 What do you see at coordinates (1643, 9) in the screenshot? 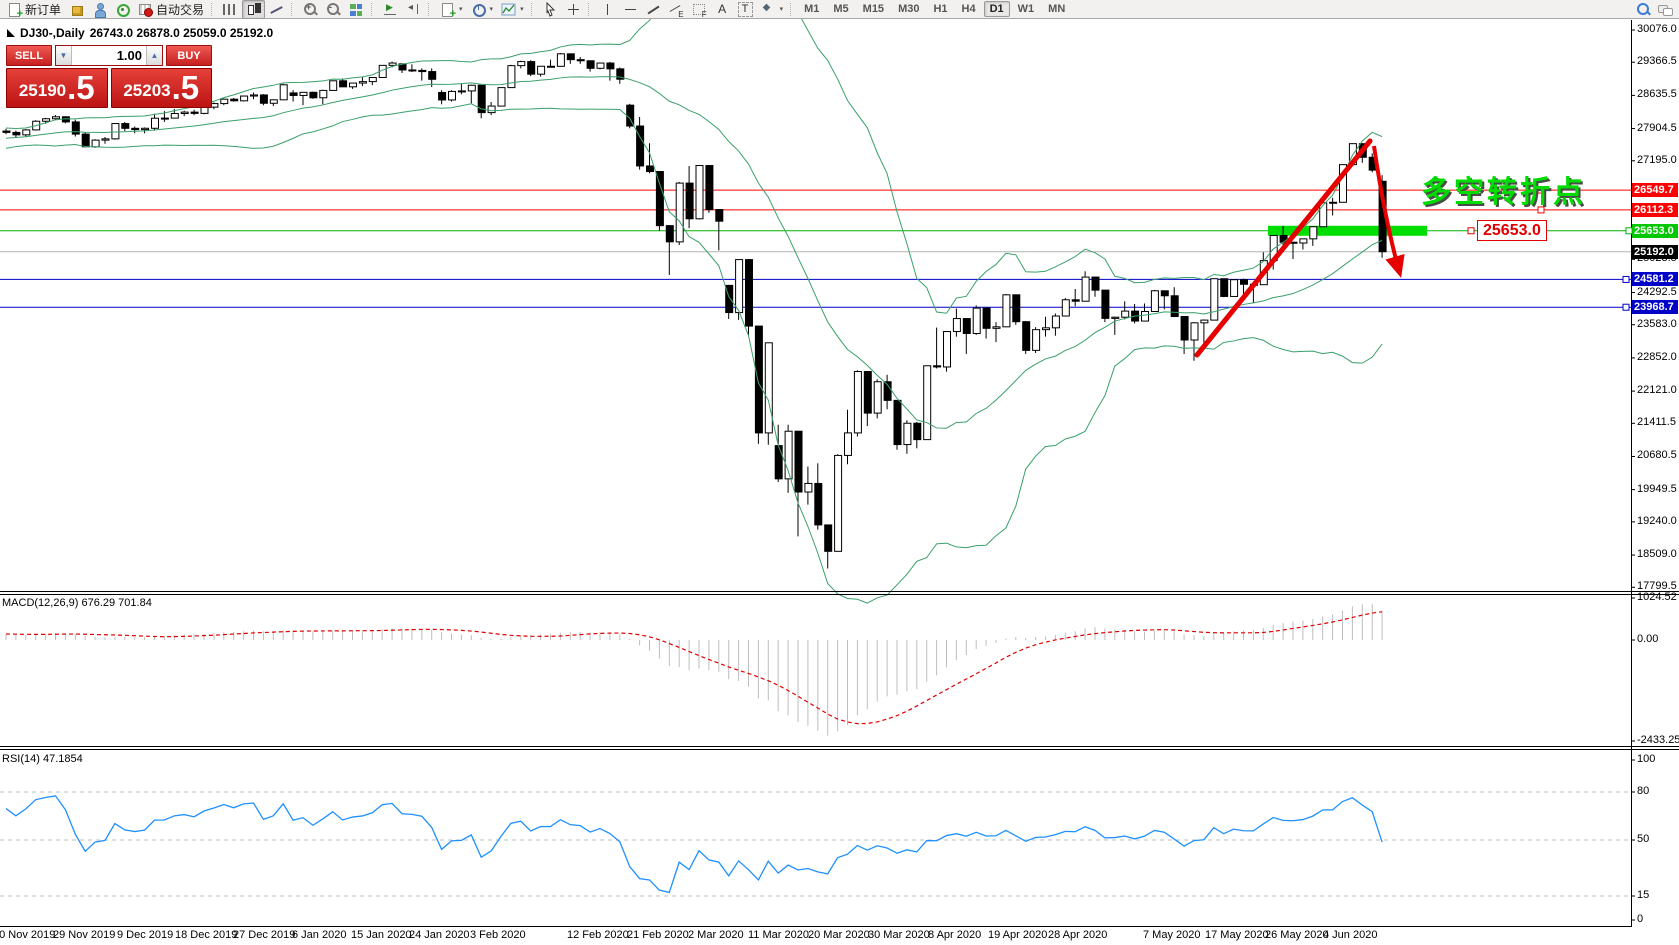
I see `search-icon` at bounding box center [1643, 9].